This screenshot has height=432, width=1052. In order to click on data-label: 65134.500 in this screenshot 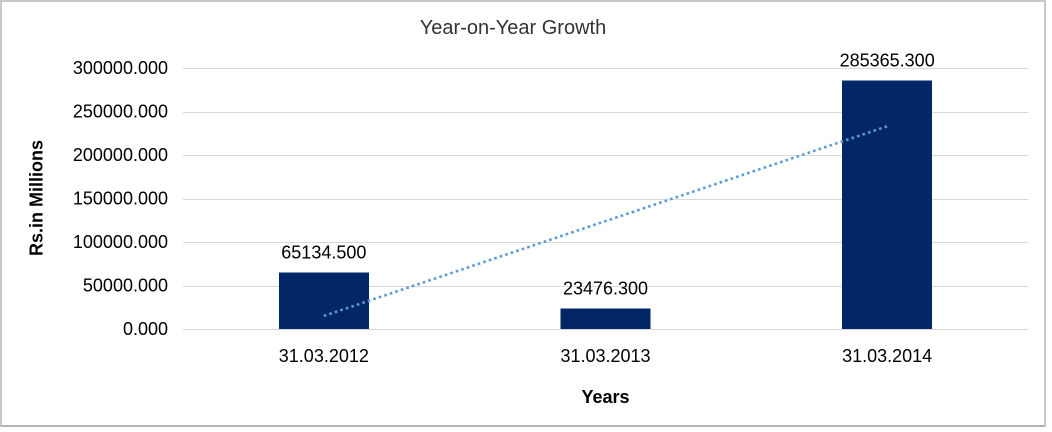, I will do `click(323, 252)`.